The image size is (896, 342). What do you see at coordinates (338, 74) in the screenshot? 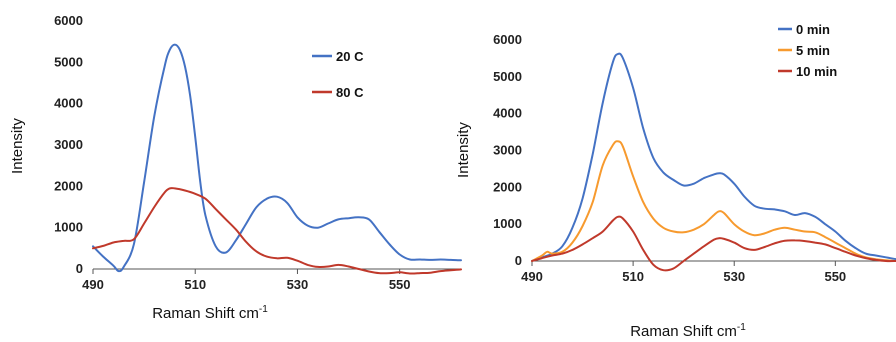
I see `left-legend: 20 C 80 C` at bounding box center [338, 74].